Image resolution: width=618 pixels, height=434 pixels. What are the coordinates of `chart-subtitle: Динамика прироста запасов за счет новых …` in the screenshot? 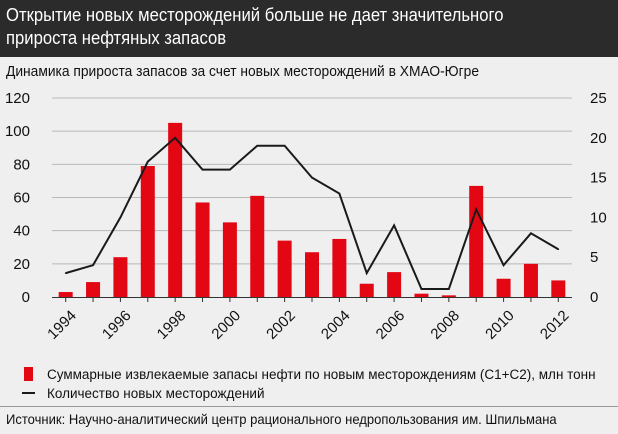 It's located at (242, 71).